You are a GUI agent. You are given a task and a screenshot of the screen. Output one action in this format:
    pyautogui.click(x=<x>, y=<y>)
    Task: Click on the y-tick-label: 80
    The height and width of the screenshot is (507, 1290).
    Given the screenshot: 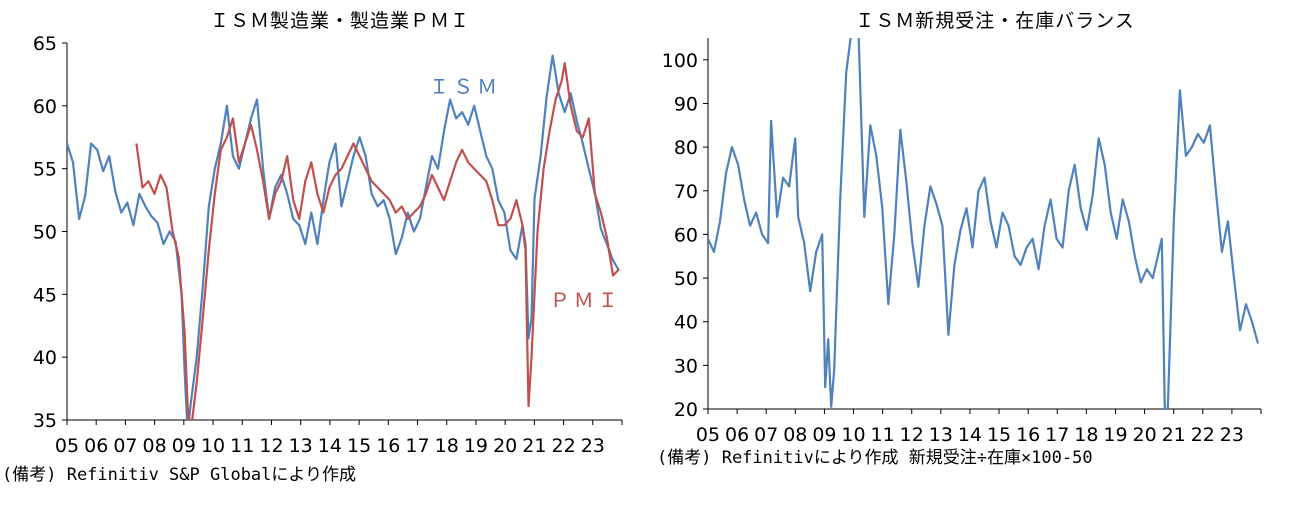 What is the action you would take?
    pyautogui.click(x=686, y=148)
    